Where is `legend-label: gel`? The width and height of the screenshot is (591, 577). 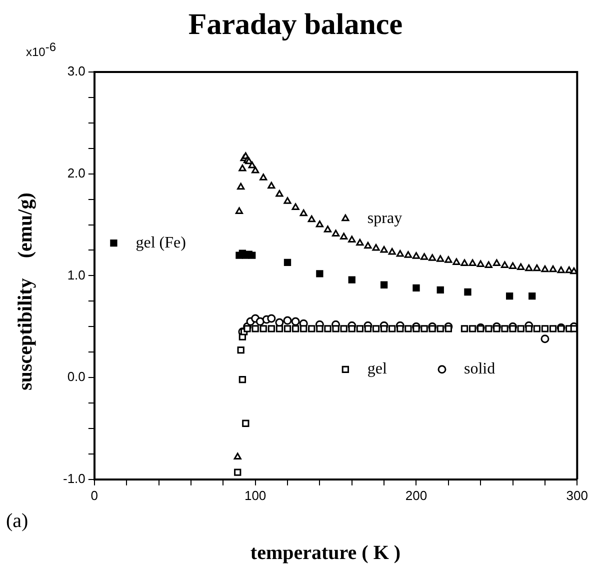 legend-label: gel is located at coordinates (377, 369).